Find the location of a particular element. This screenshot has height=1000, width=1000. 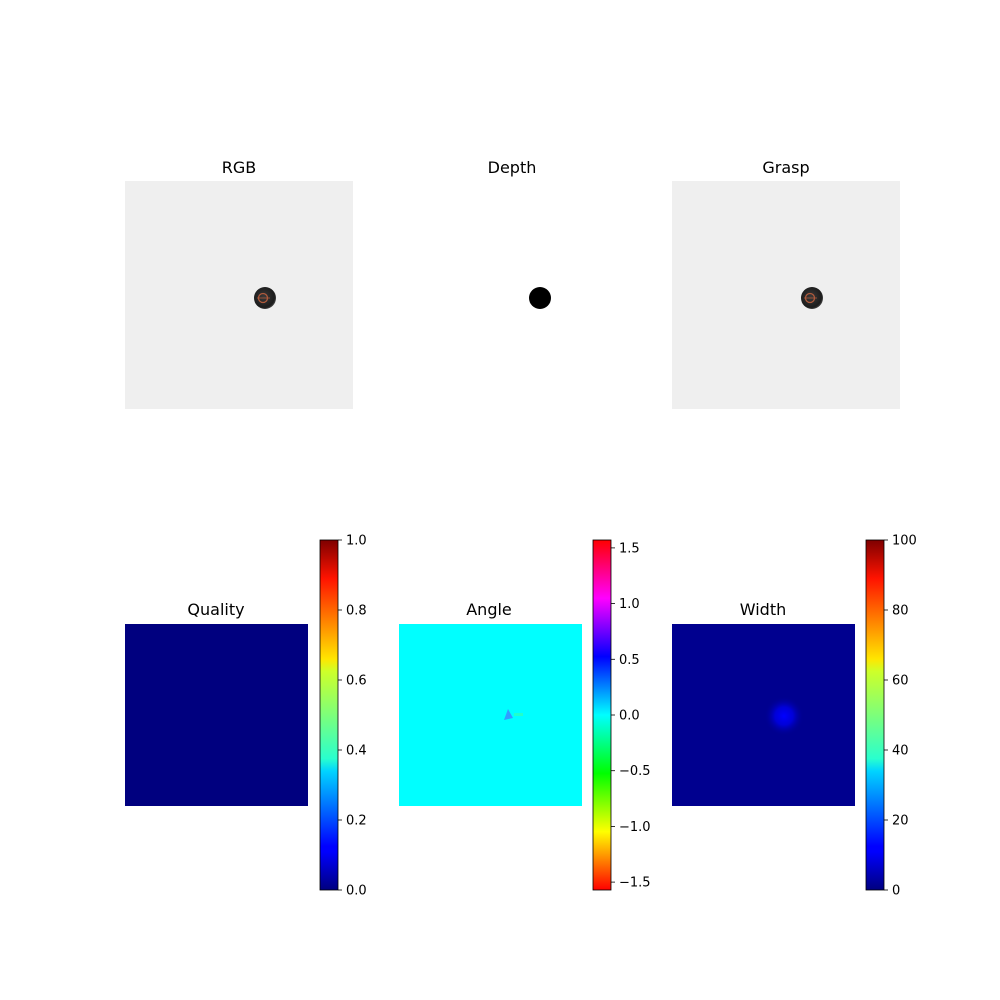

angle-colorbar is located at coordinates (602, 715).